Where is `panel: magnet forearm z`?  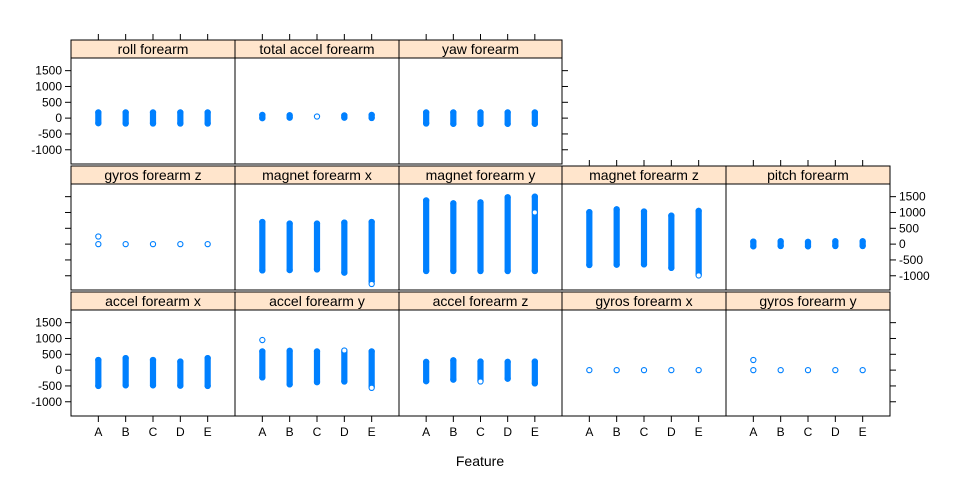 panel: magnet forearm z is located at coordinates (644, 228).